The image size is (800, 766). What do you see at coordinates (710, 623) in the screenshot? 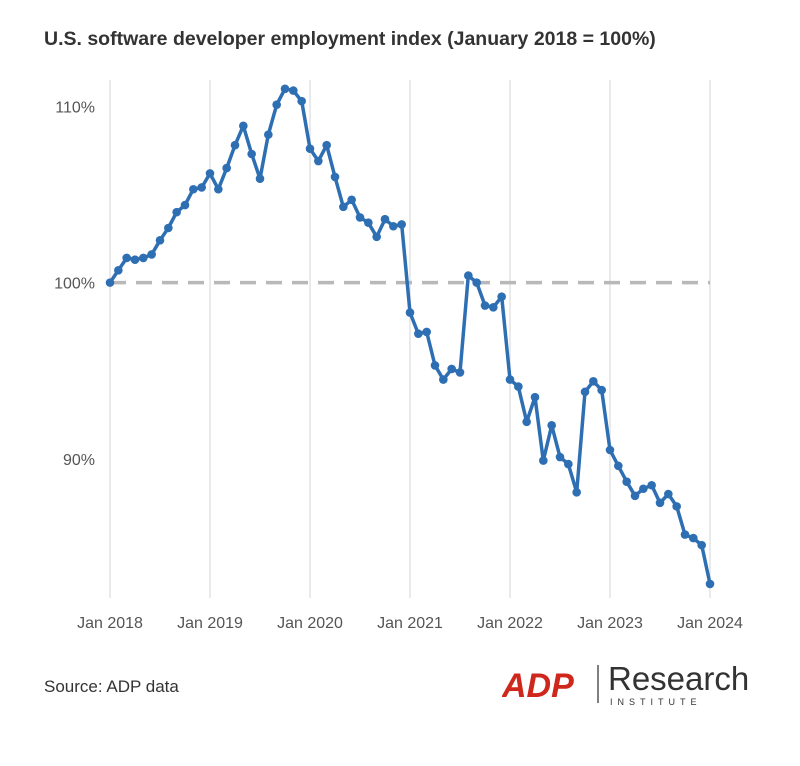
I see `x-tick-label: Jan 2024` at bounding box center [710, 623].